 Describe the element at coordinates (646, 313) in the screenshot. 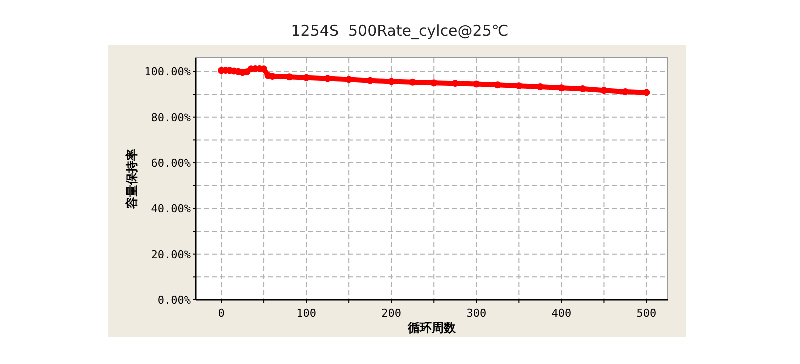

I see `x-tick-label: 500` at that location.